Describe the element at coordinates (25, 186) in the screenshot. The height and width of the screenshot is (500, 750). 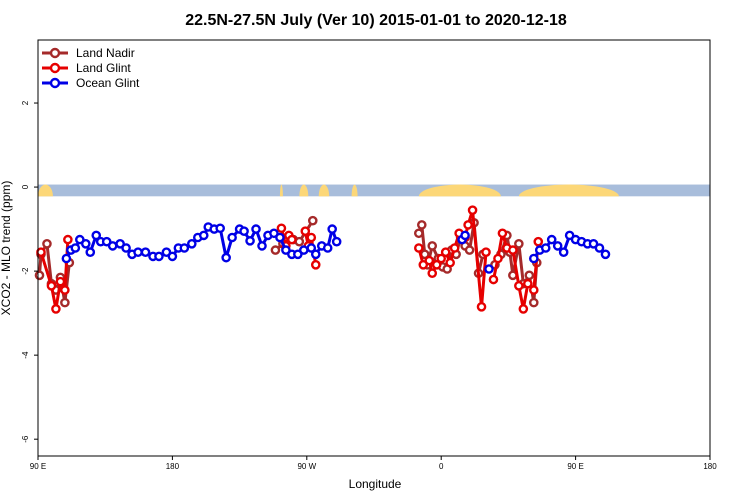
I see `y-tick-label: 0` at that location.